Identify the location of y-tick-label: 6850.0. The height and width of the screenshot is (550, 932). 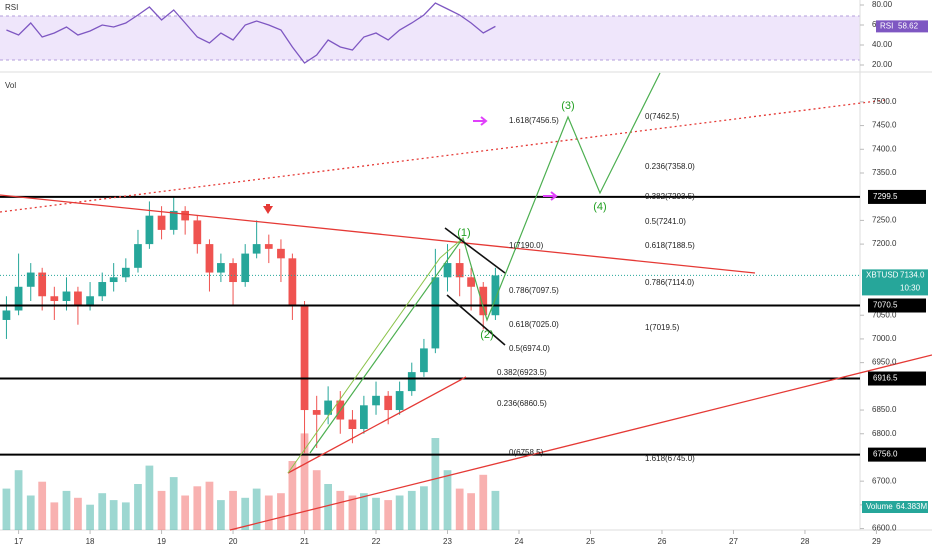
(884, 409).